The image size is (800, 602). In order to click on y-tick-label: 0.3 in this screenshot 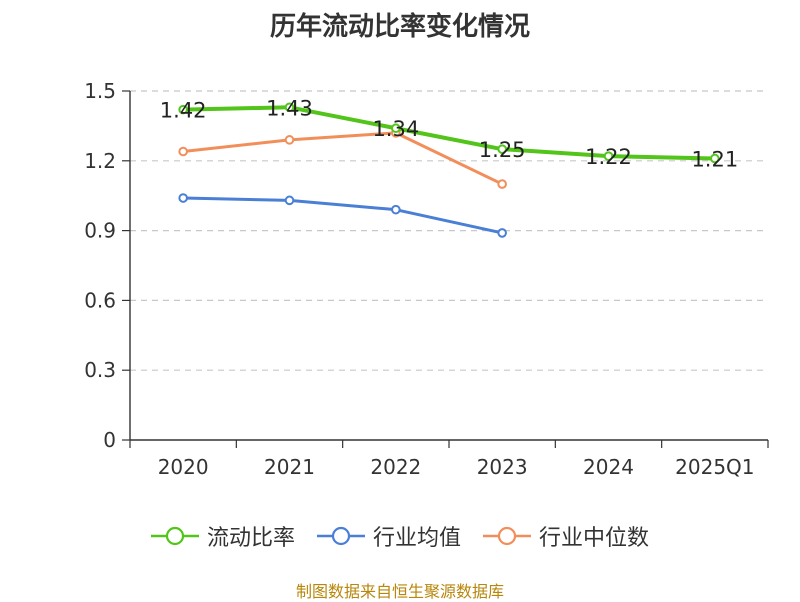, I will do `click(100, 370)`.